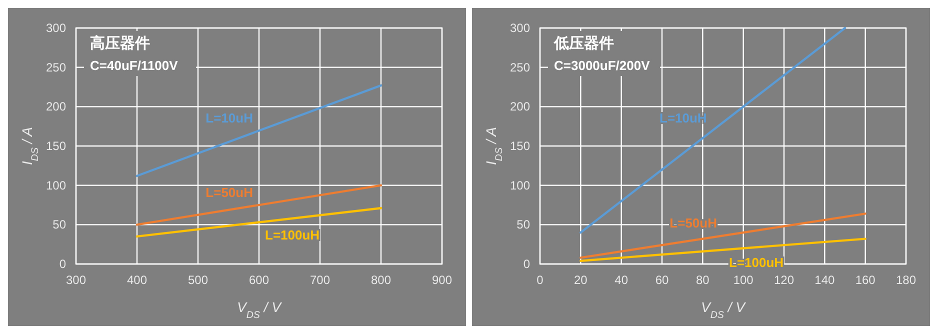 This screenshot has width=940, height=334. Describe the element at coordinates (229, 118) in the screenshot. I see `series-label: L=10uH` at that location.